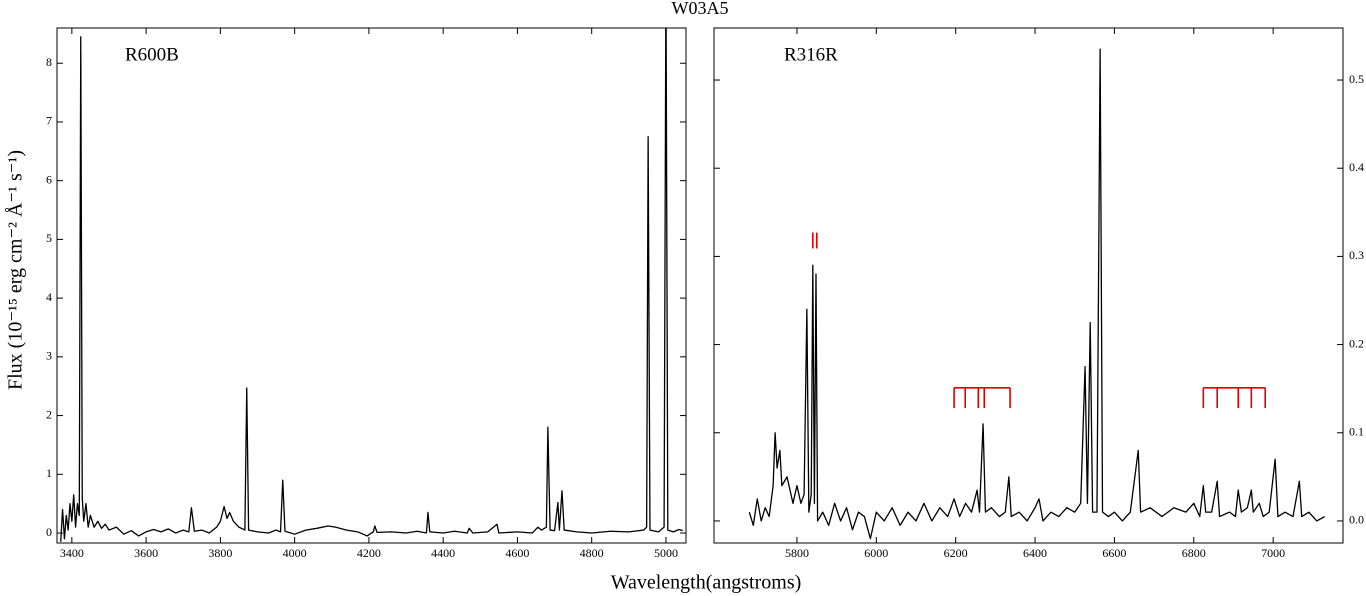 The image size is (1366, 596). Describe the element at coordinates (1356, 432) in the screenshot. I see `y-tick-label: 0.1` at that location.